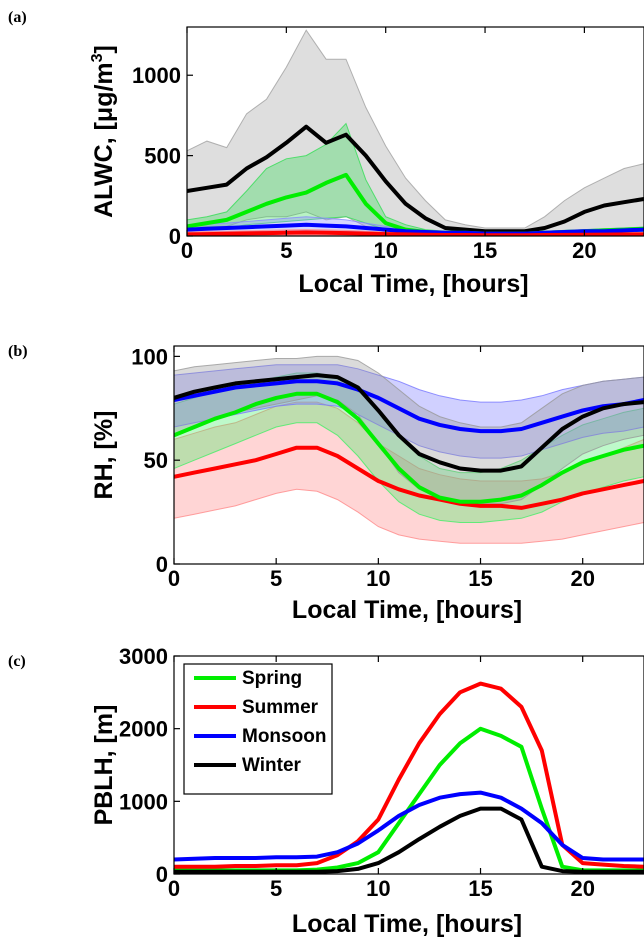 This screenshot has width=644, height=940. I want to click on series-line-winter, so click(409, 840).